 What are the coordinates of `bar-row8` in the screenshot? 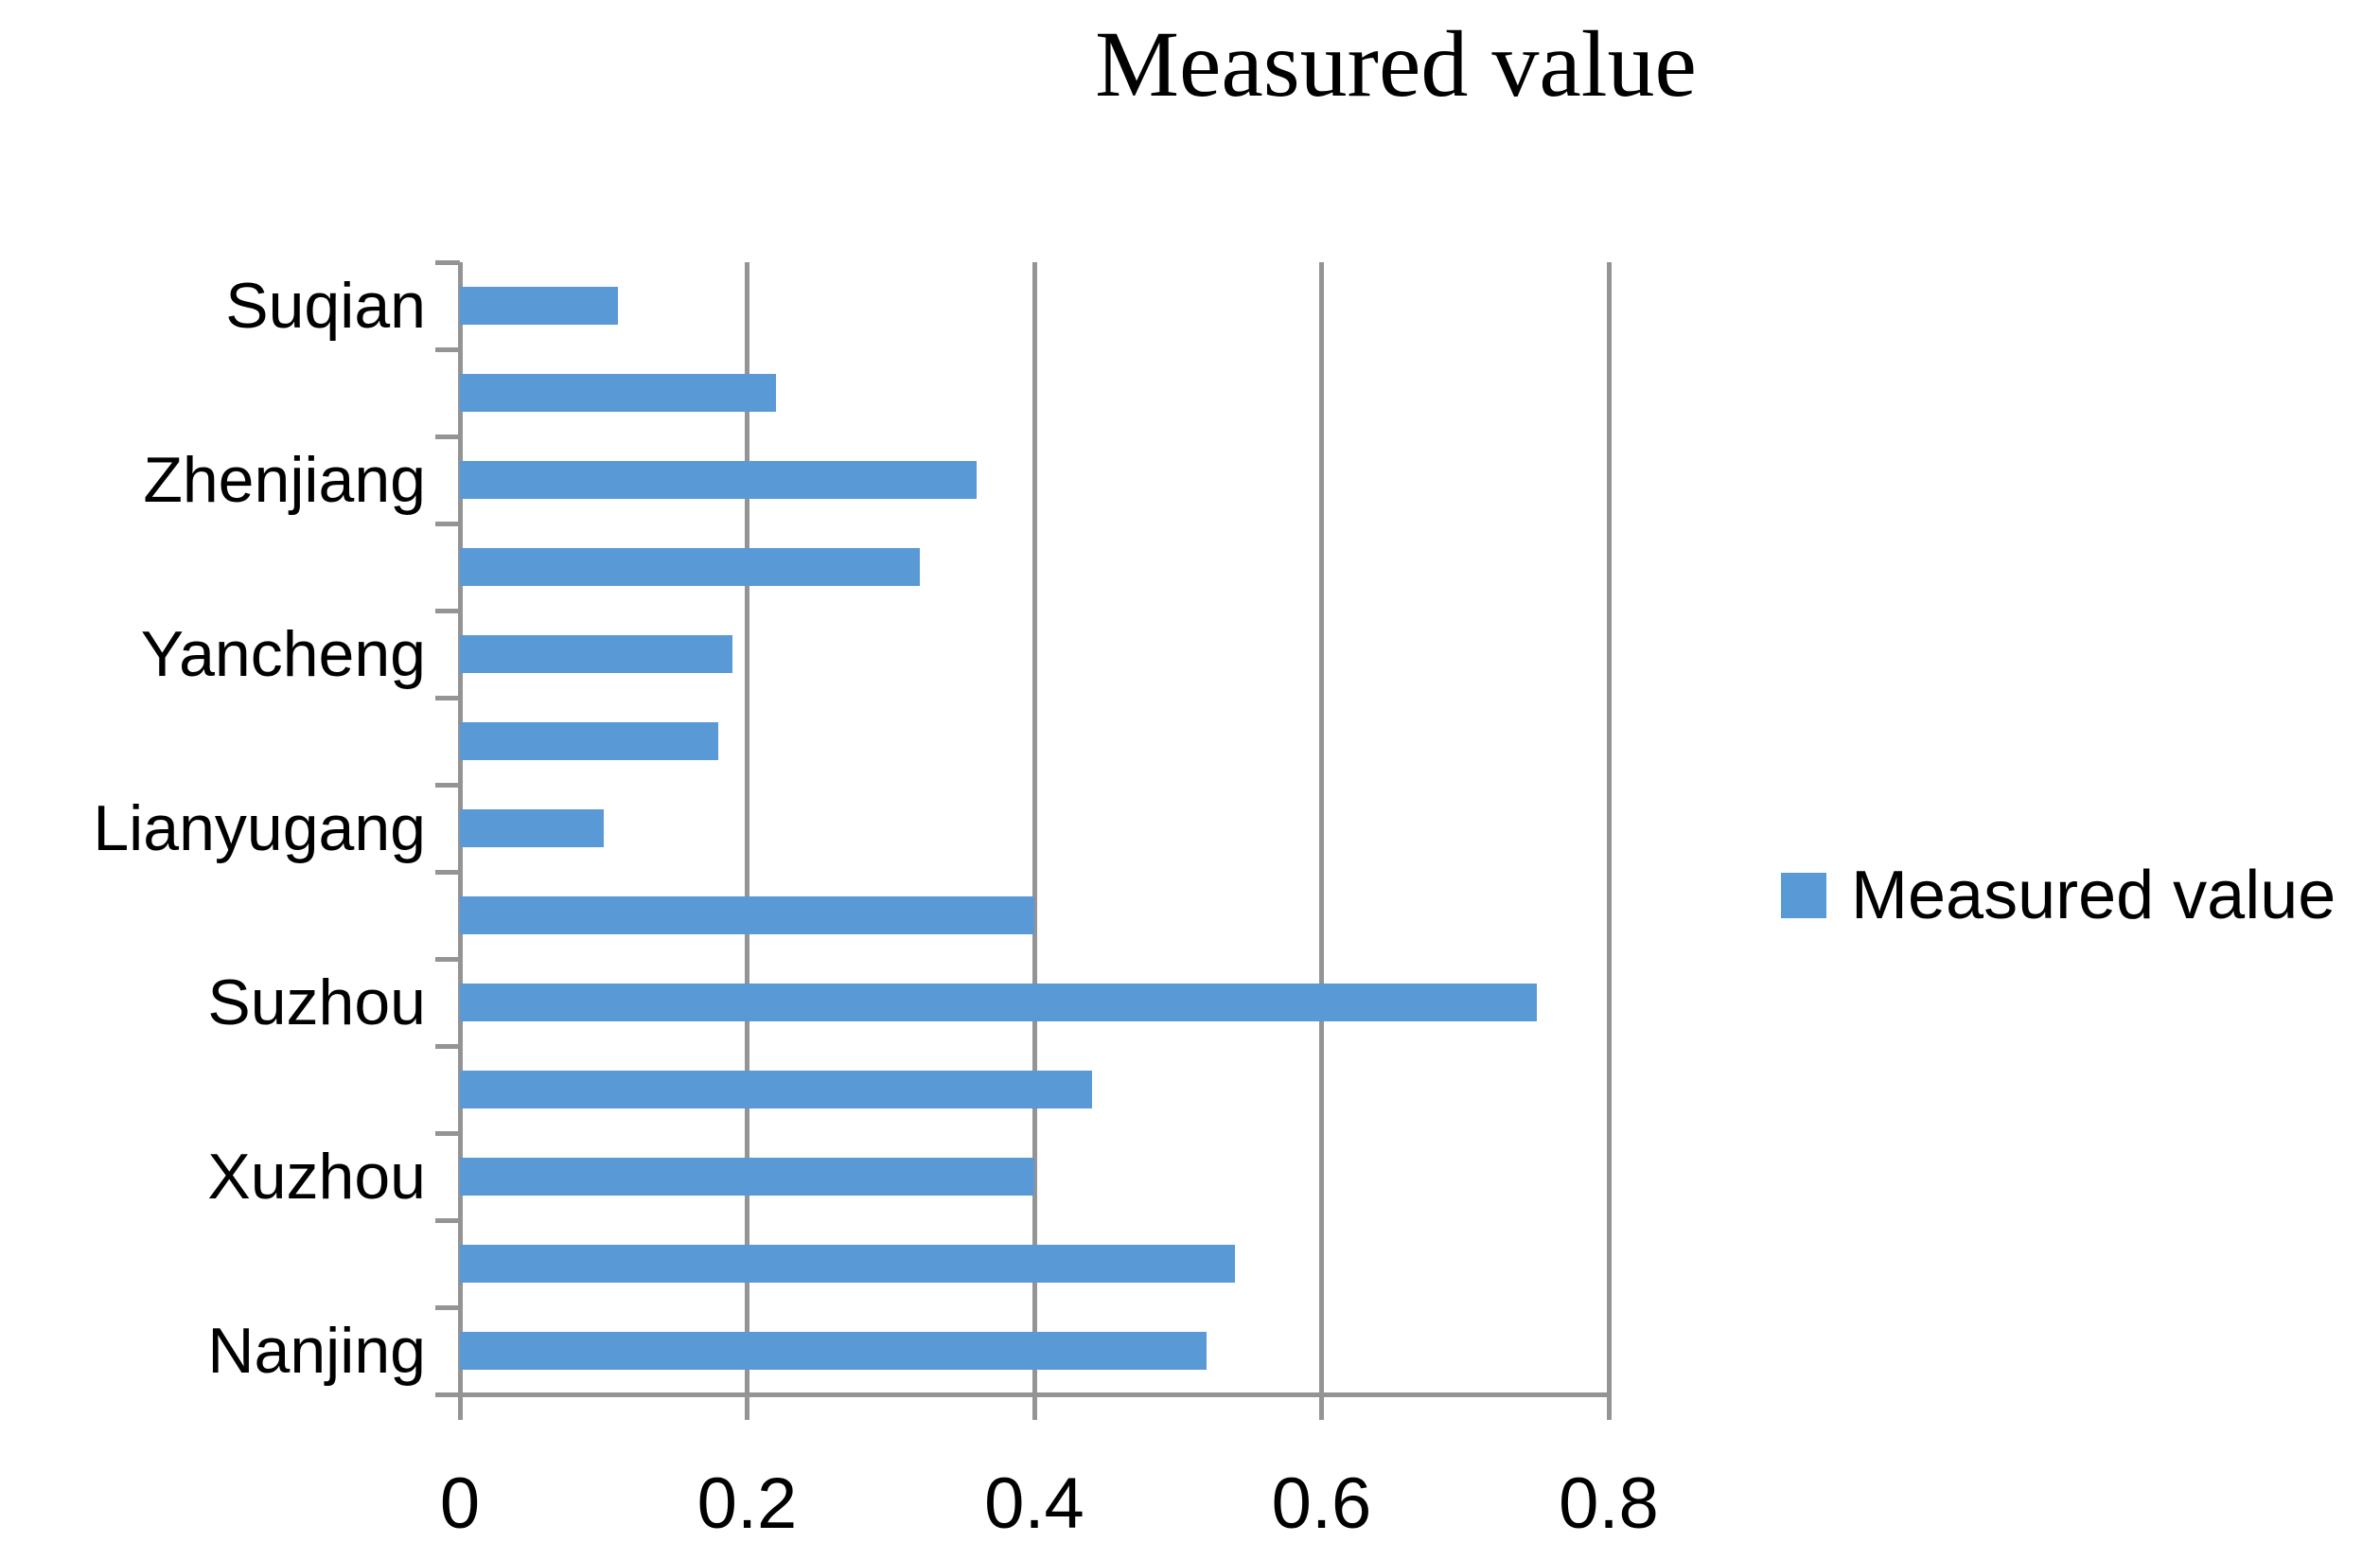 It's located at (747, 915).